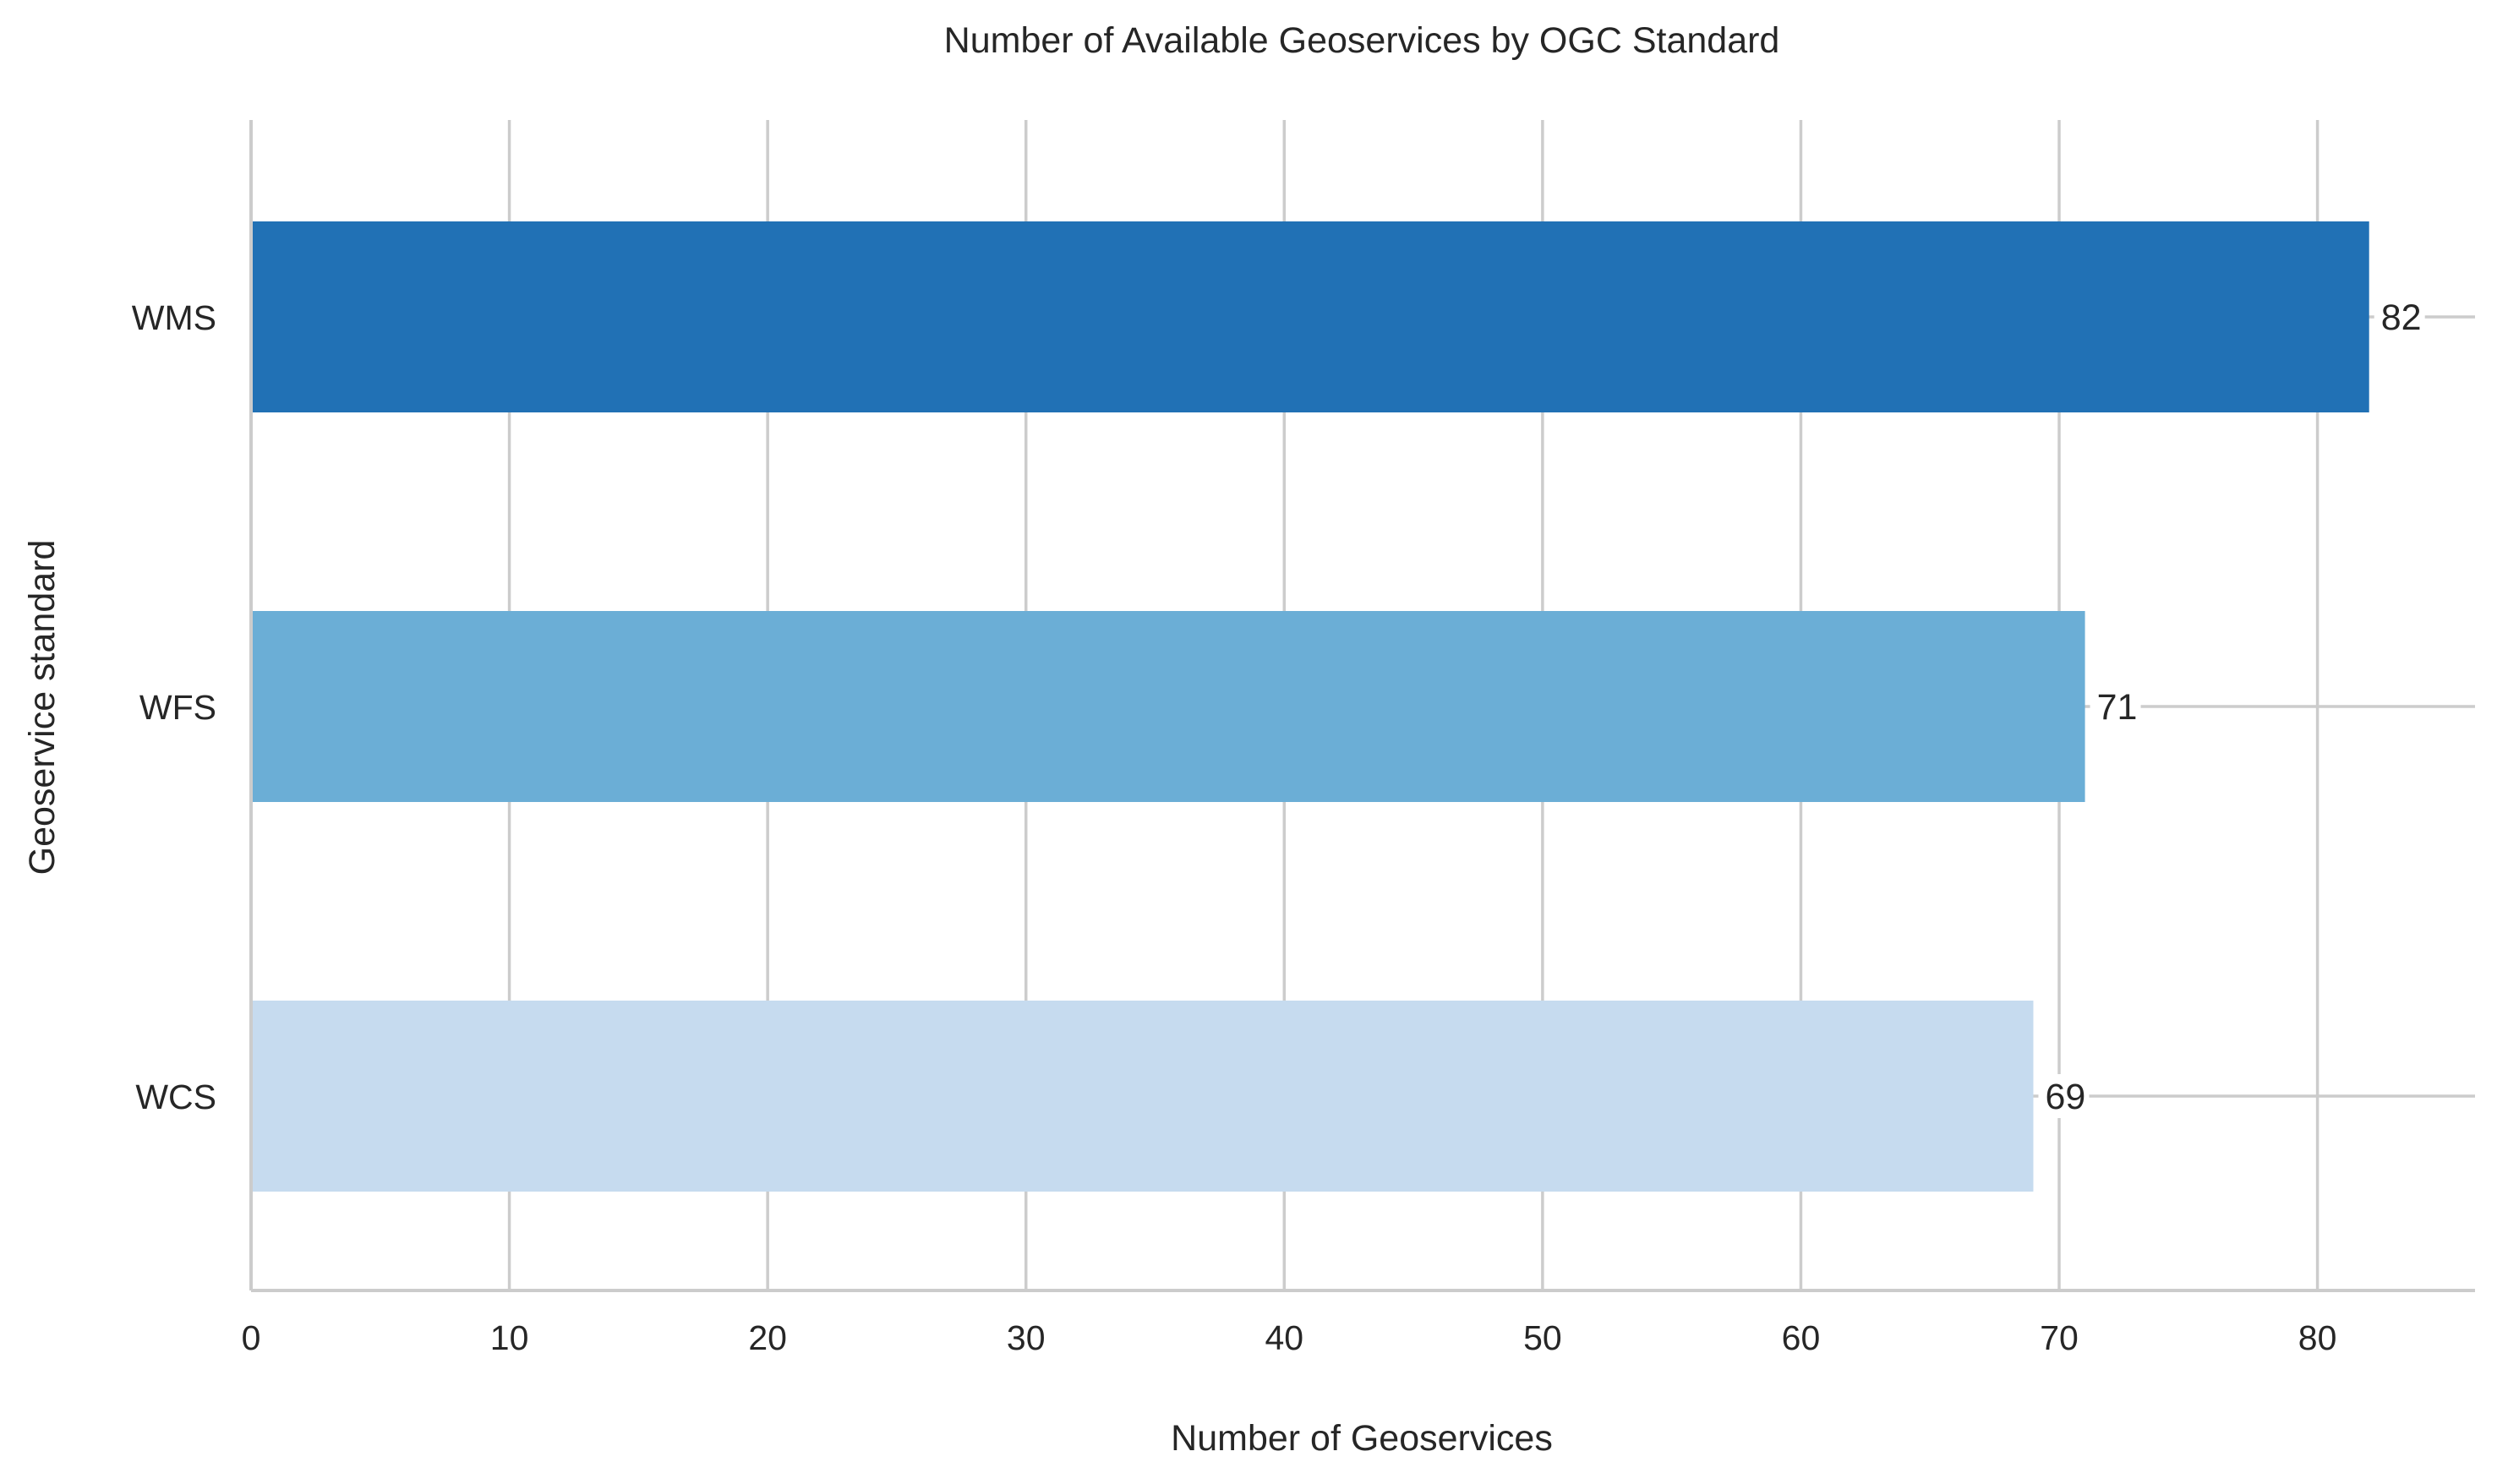  I want to click on data-label: 82, so click(2402, 318).